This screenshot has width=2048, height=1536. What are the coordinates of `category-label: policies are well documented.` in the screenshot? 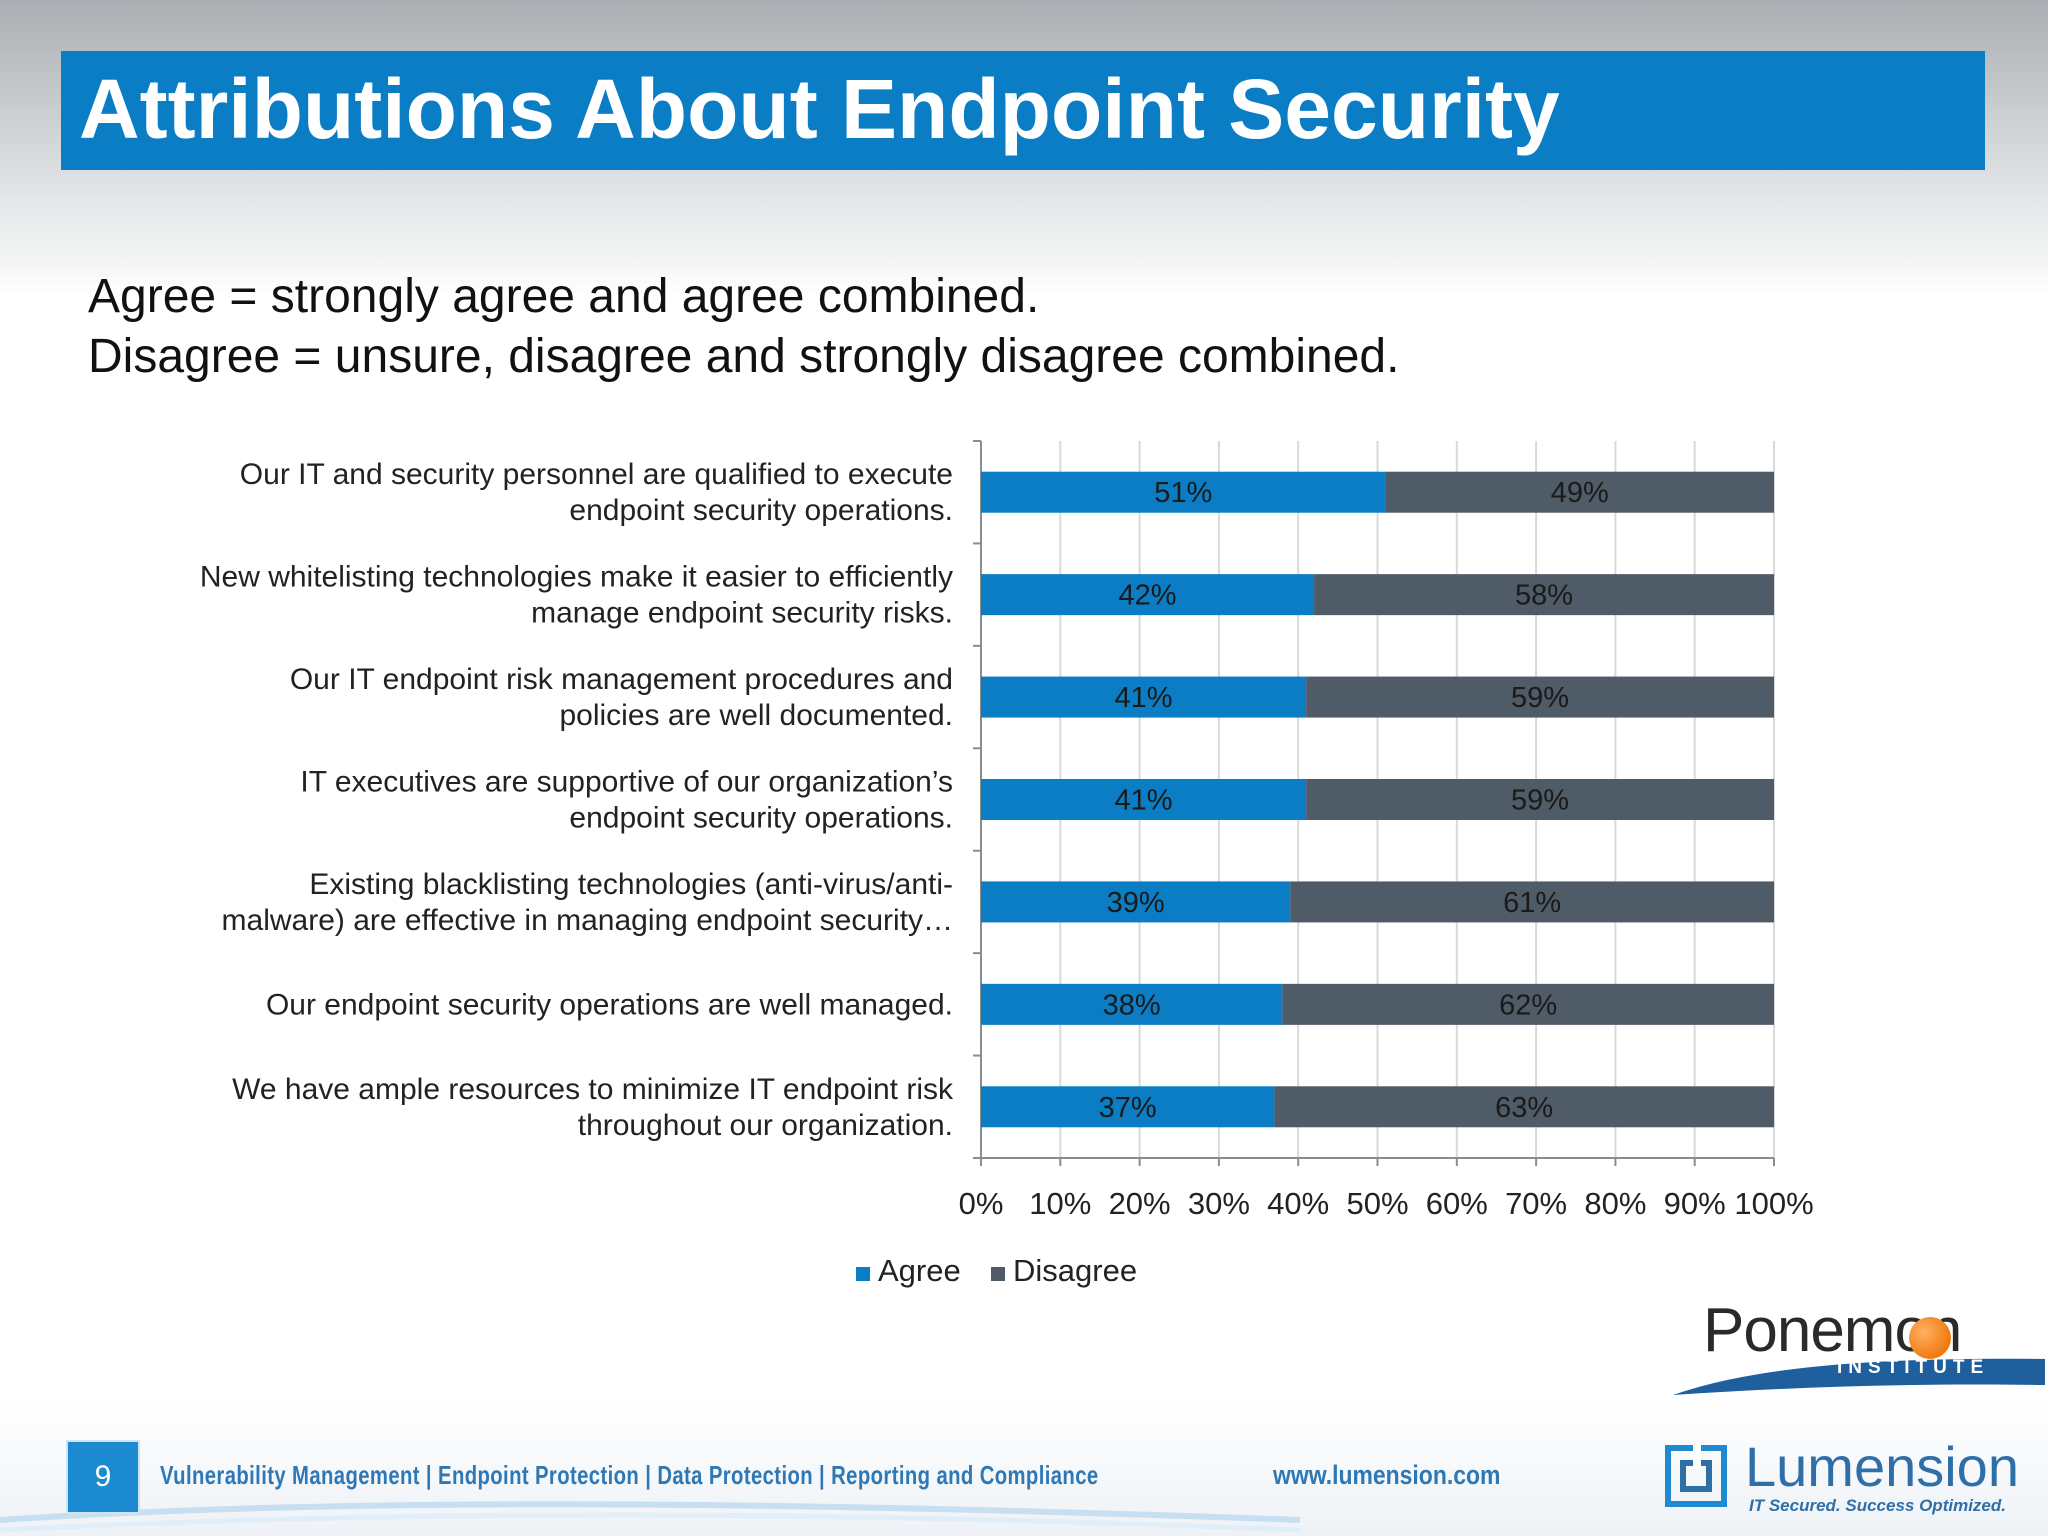 It's located at (756, 715).